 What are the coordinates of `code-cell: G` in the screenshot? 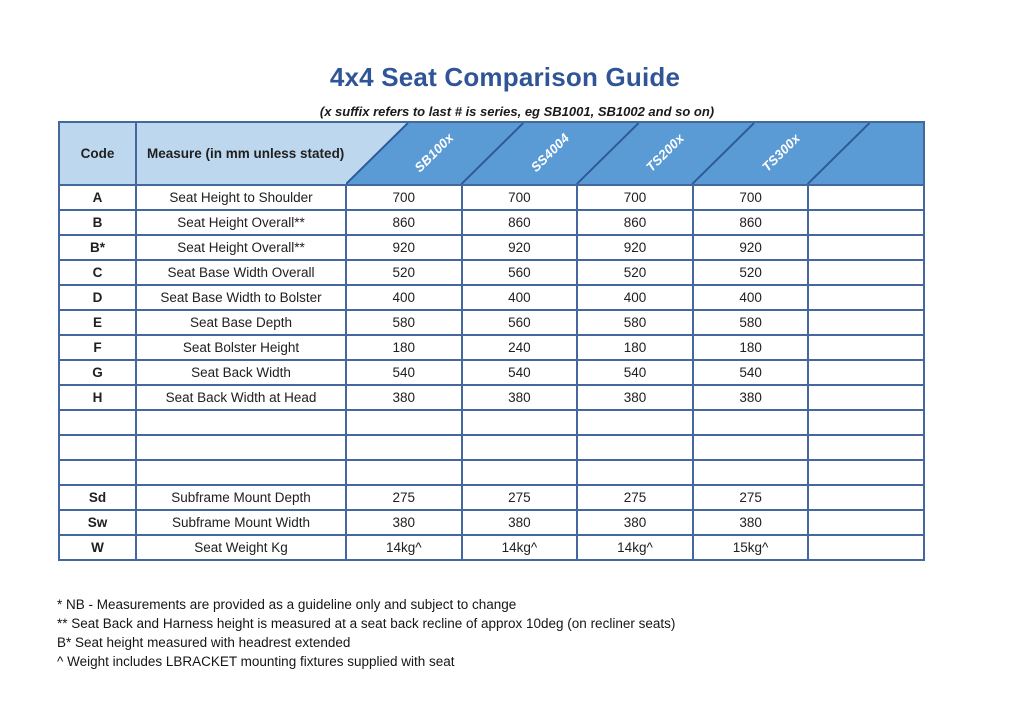 It's located at (97, 372).